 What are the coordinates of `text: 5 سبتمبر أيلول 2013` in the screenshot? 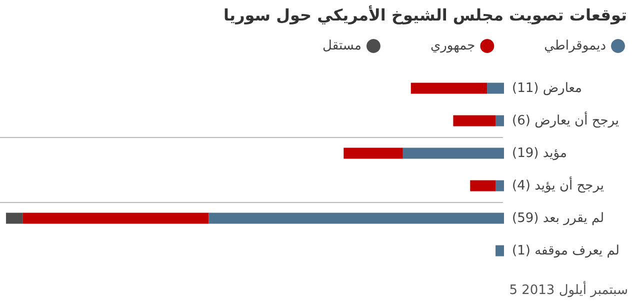 It's located at (568, 289).